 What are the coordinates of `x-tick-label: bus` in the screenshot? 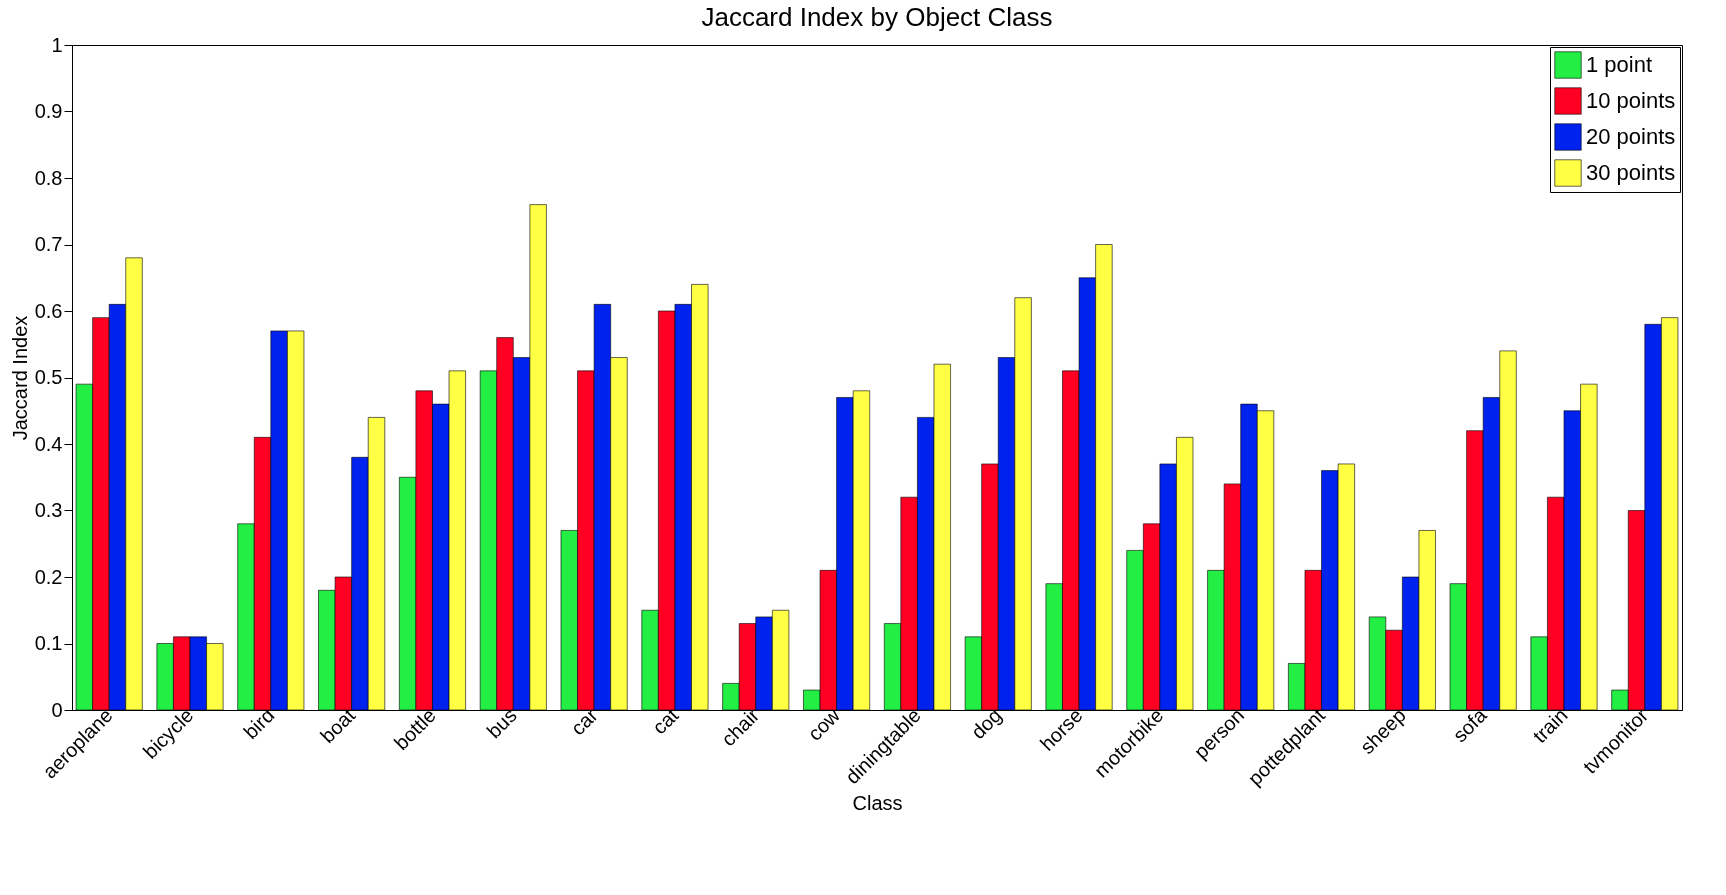 It's located at (501, 723).